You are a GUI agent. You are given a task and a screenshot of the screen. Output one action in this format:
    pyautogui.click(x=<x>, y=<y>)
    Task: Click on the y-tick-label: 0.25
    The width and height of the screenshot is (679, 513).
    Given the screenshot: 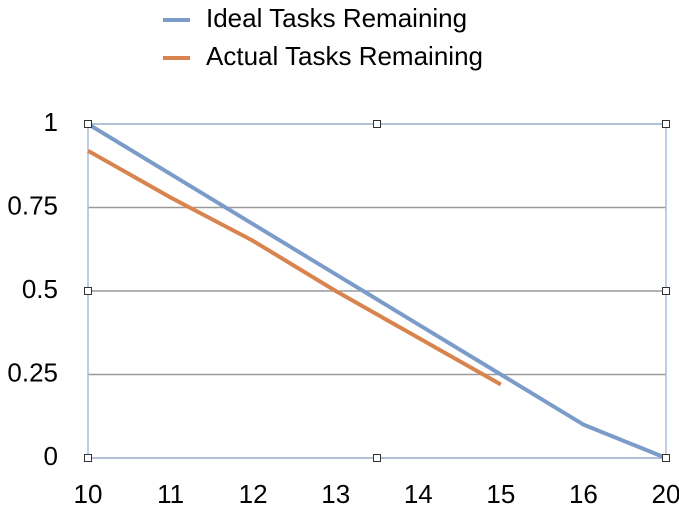 What is the action you would take?
    pyautogui.click(x=32, y=372)
    